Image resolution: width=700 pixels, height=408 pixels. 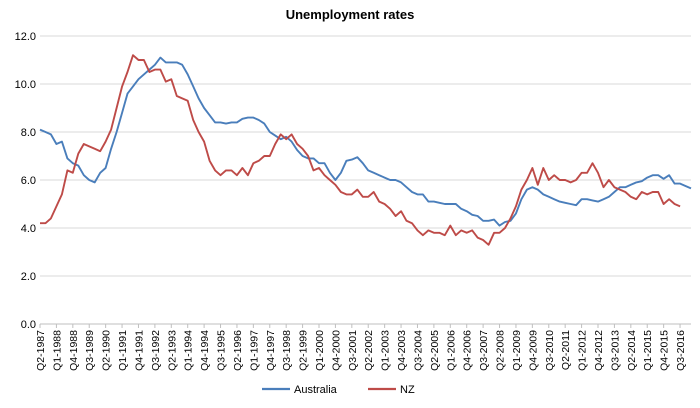 I want to click on x-tick-label: Q4-2015, so click(x=665, y=350).